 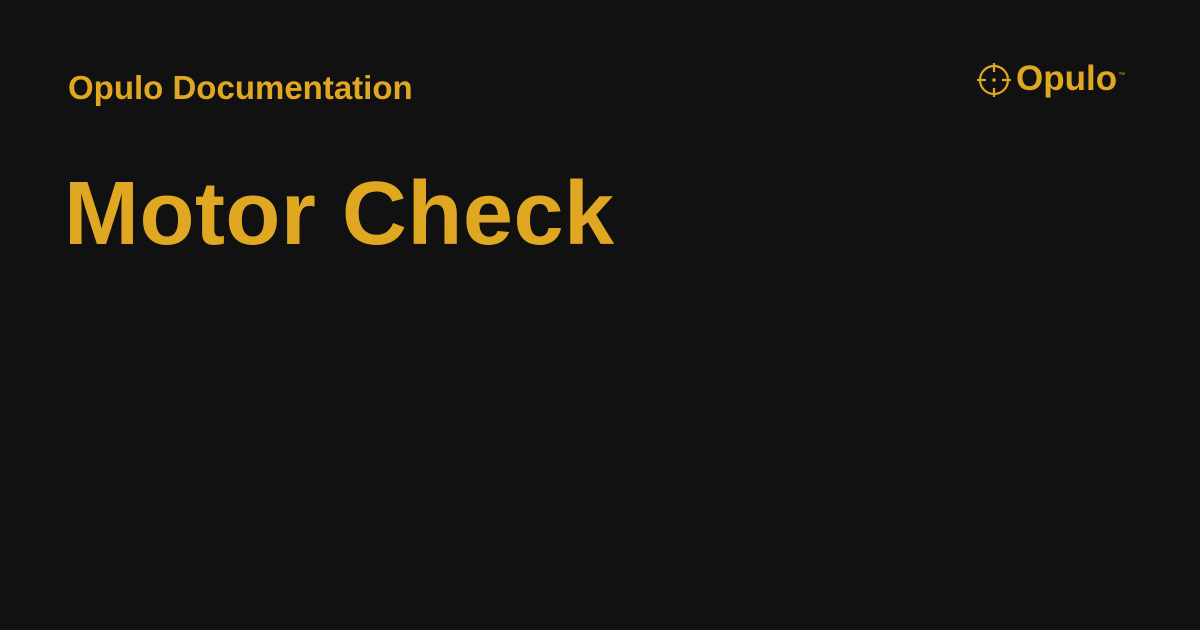 What do you see at coordinates (994, 80) in the screenshot?
I see `crosshair-icon` at bounding box center [994, 80].